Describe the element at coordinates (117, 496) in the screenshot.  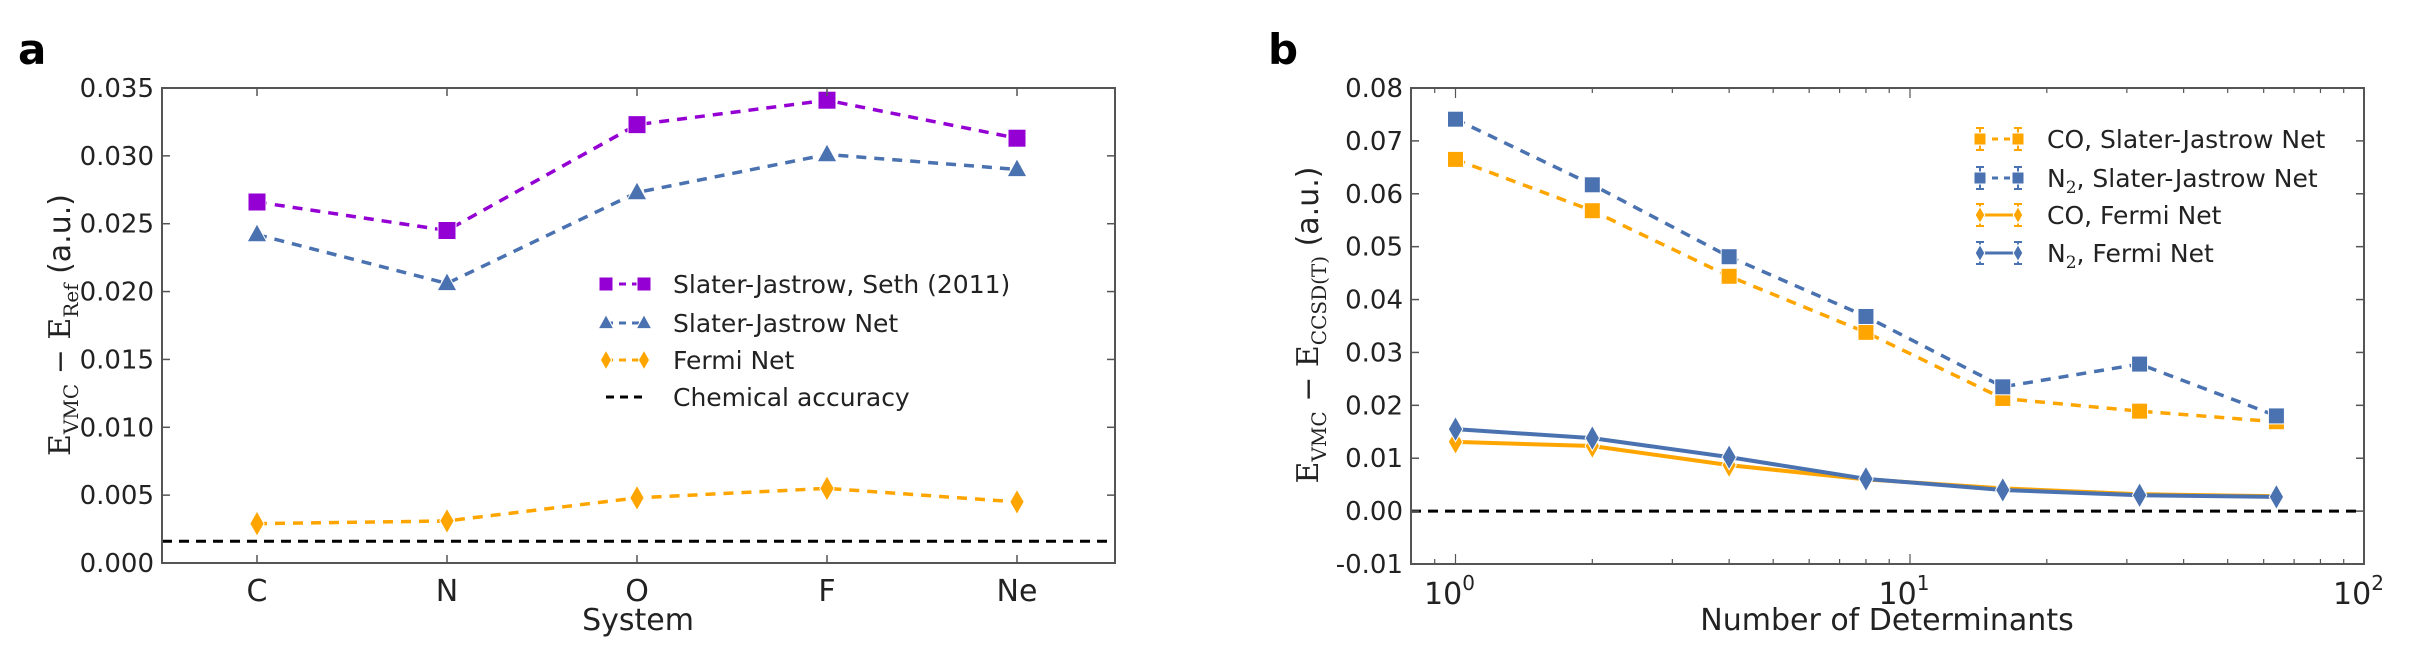
I see `a-y-tick-label: 0.005` at that location.